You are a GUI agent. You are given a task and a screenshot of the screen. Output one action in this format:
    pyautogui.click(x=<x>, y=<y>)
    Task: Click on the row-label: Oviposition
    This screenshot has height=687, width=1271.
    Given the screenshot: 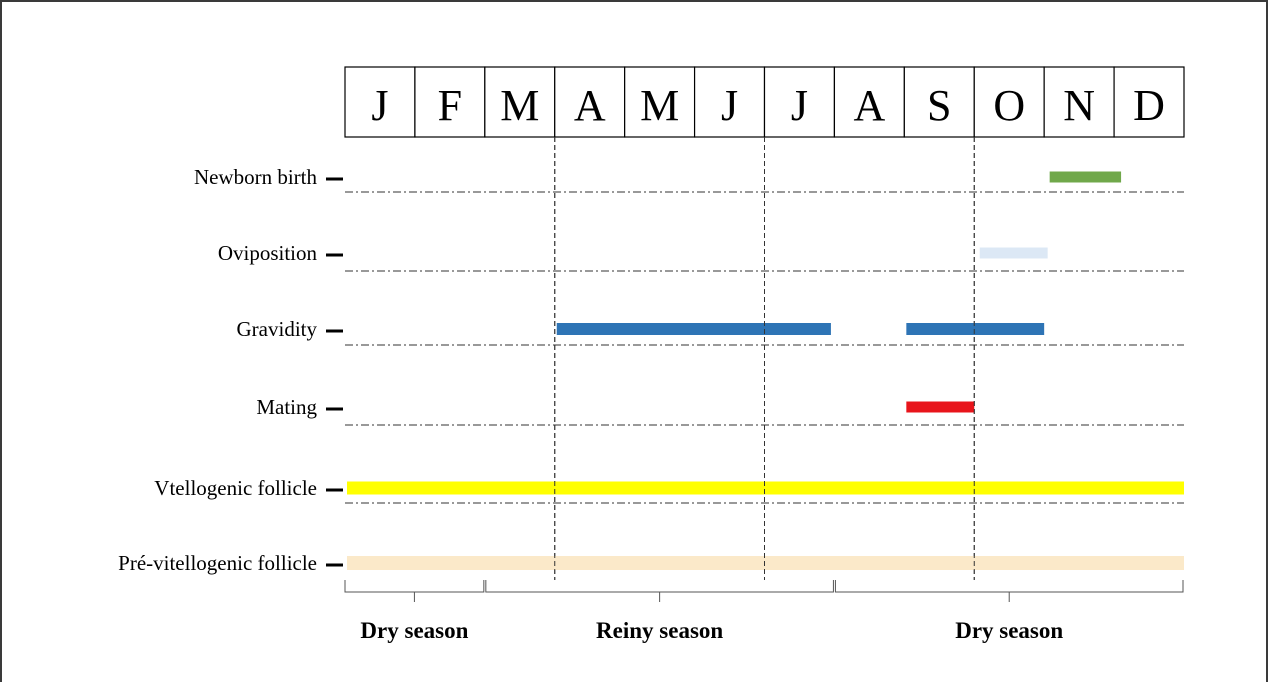 What is the action you would take?
    pyautogui.click(x=268, y=253)
    